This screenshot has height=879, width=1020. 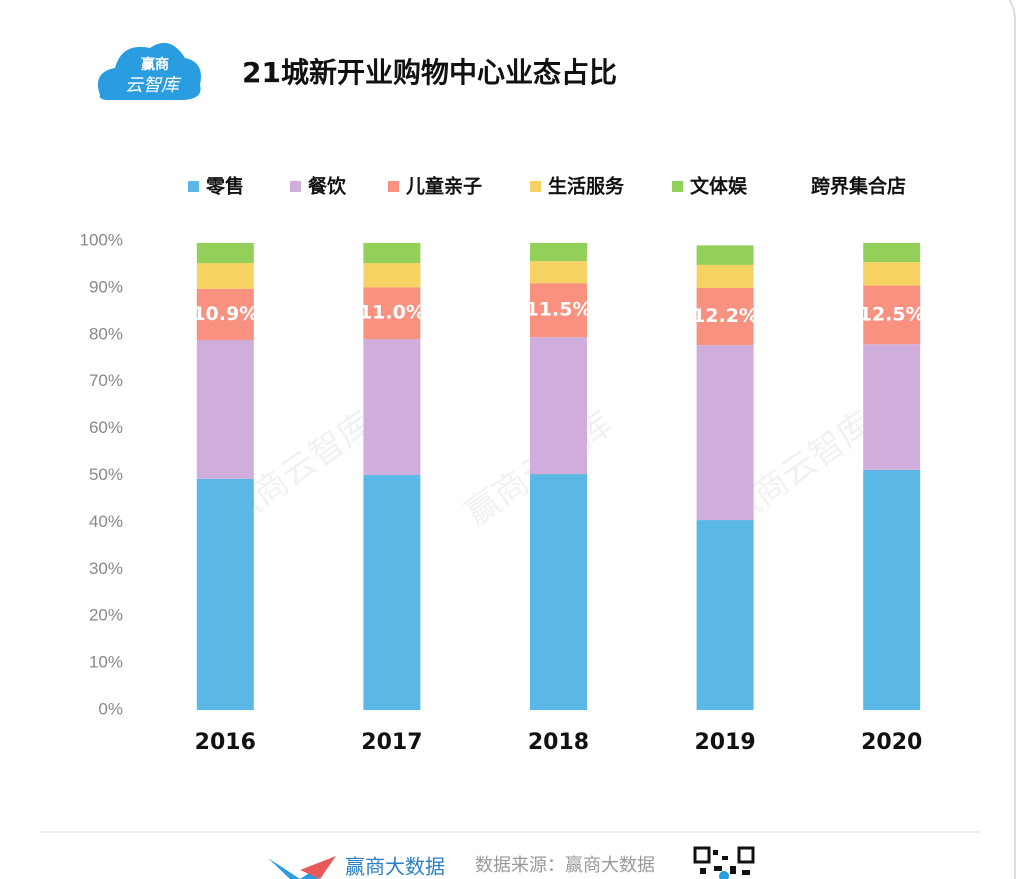 I want to click on legend-label: 儿童亲子, so click(x=443, y=186).